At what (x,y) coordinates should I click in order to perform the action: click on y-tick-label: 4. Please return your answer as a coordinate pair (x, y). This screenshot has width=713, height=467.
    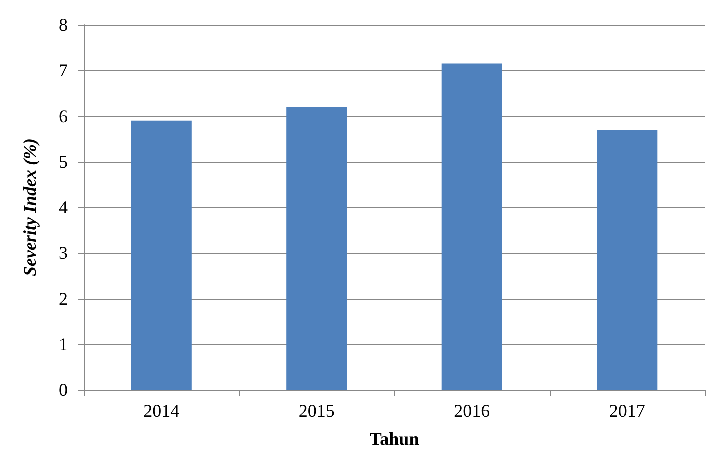
    Looking at the image, I should click on (63, 208).